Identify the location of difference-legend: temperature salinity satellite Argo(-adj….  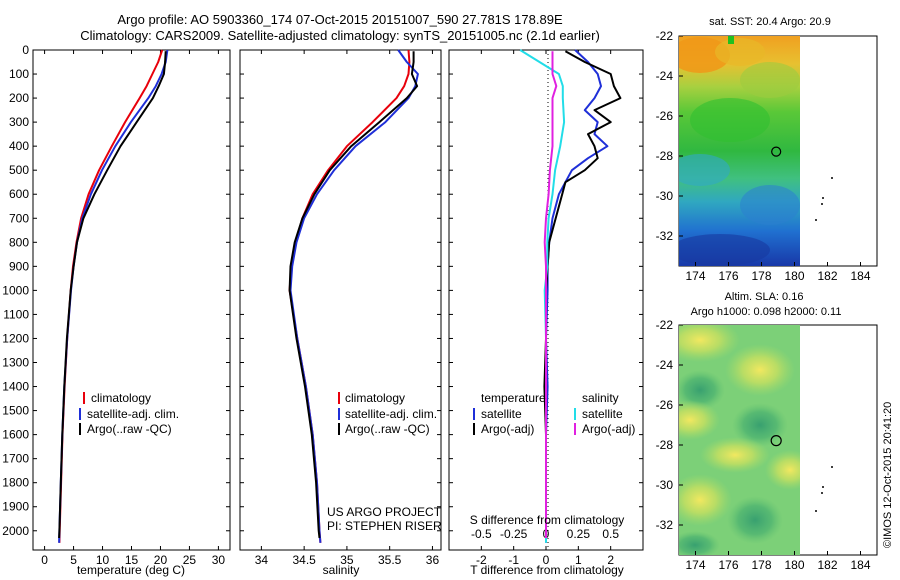
(554, 413).